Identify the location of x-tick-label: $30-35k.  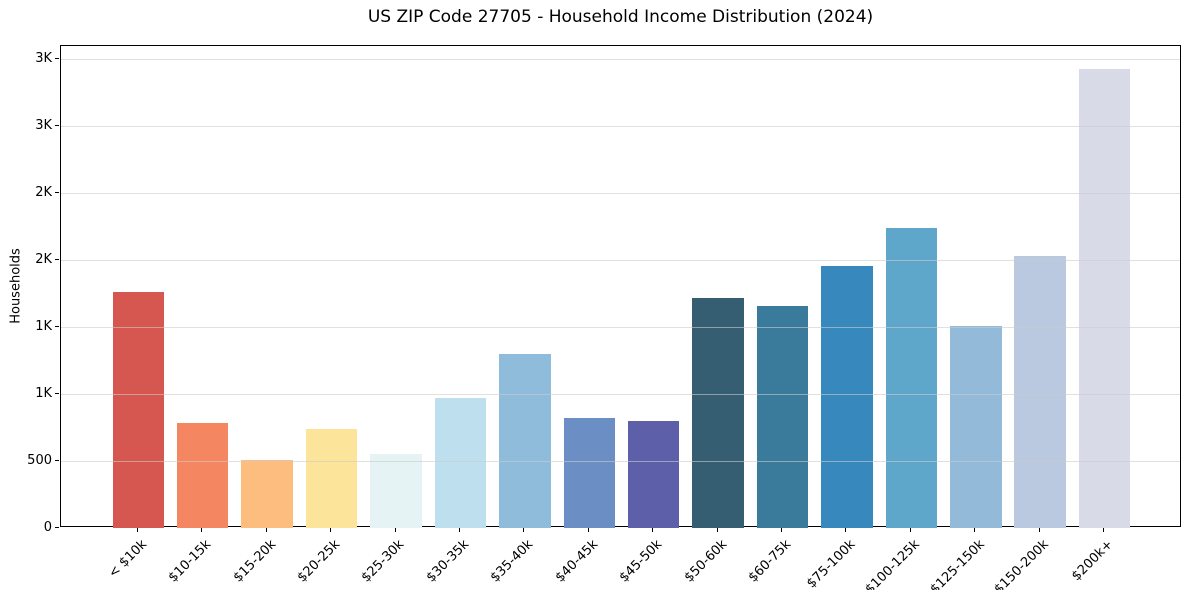
(448, 561).